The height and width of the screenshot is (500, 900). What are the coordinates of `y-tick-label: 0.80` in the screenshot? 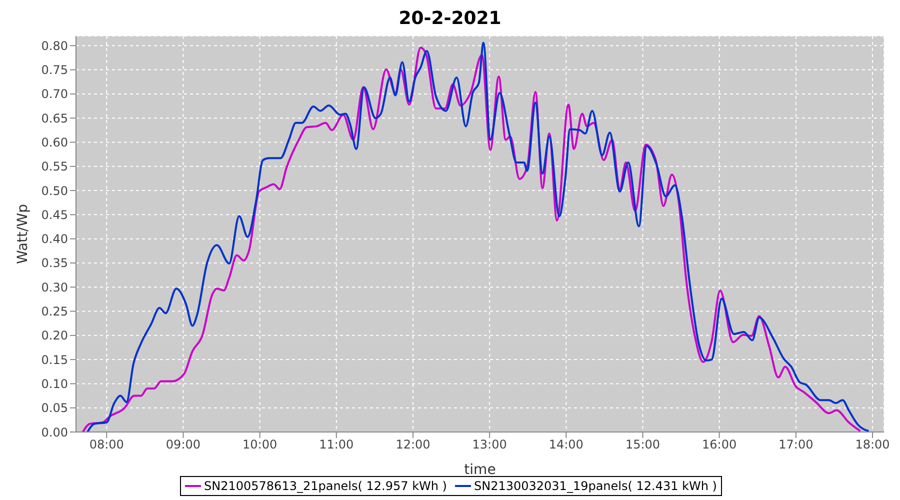 It's located at (54, 45).